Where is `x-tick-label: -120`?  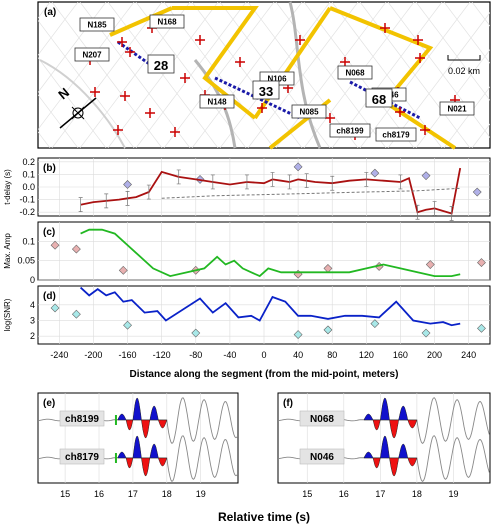 x-tick-label: -120 is located at coordinates (162, 355).